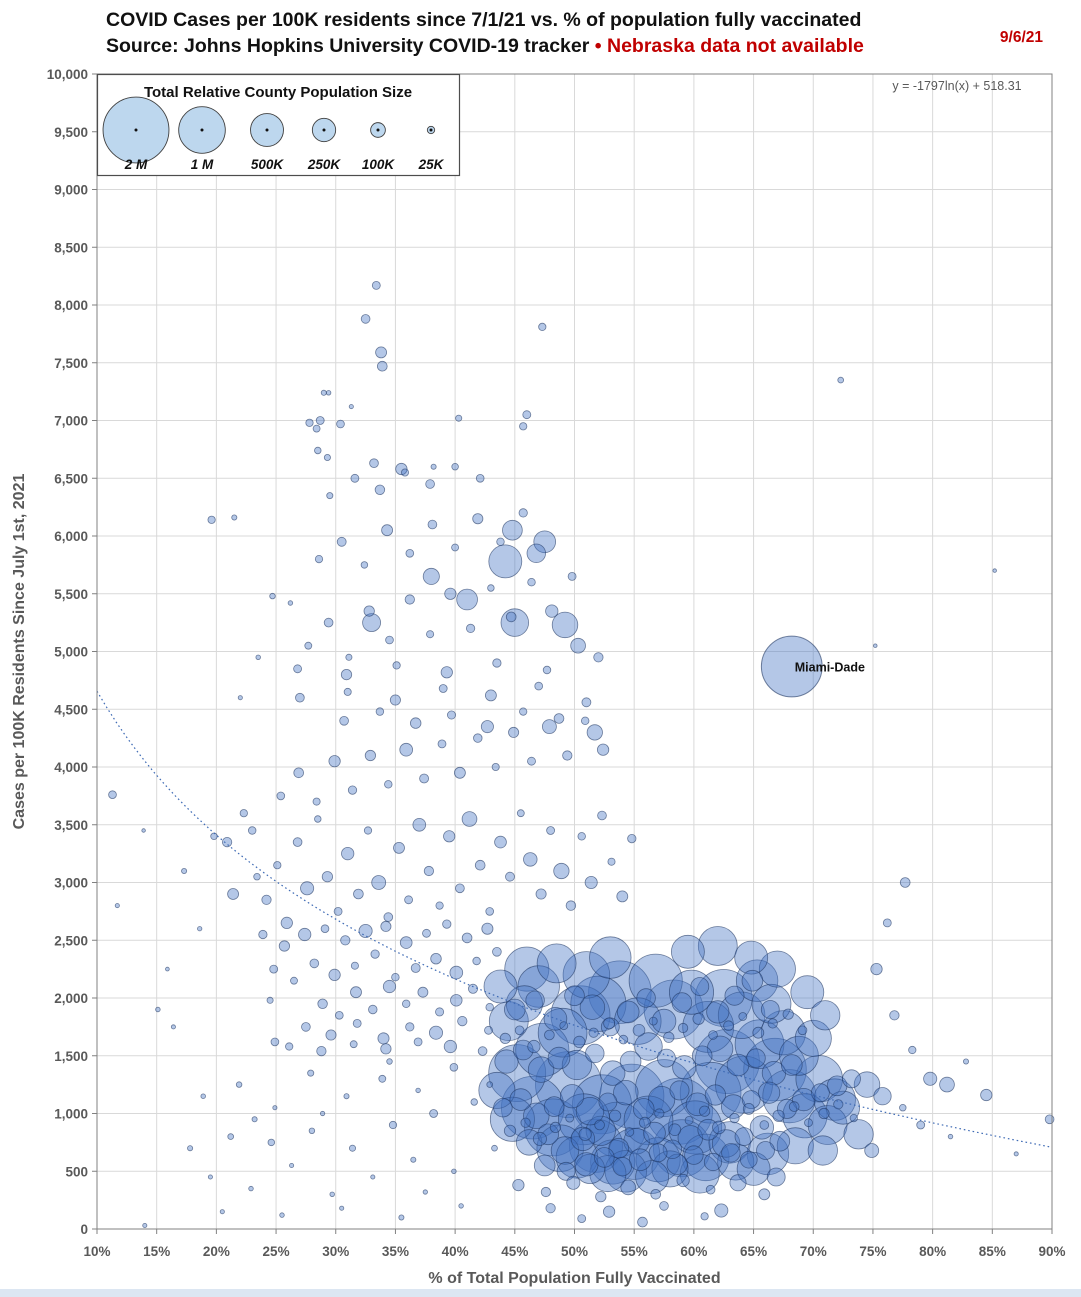  Describe the element at coordinates (136, 164) in the screenshot. I see `legend-size-label: 2 M` at that location.